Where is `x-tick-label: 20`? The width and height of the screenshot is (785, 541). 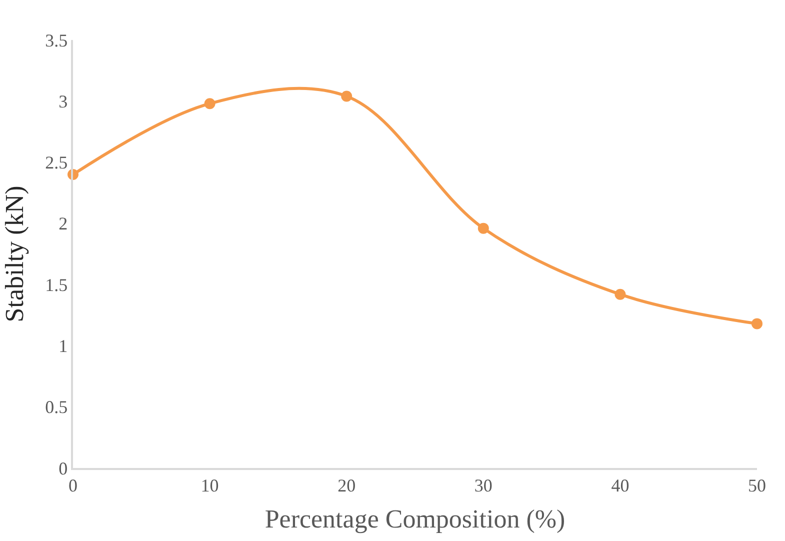 x-tick-label: 20 is located at coordinates (347, 485).